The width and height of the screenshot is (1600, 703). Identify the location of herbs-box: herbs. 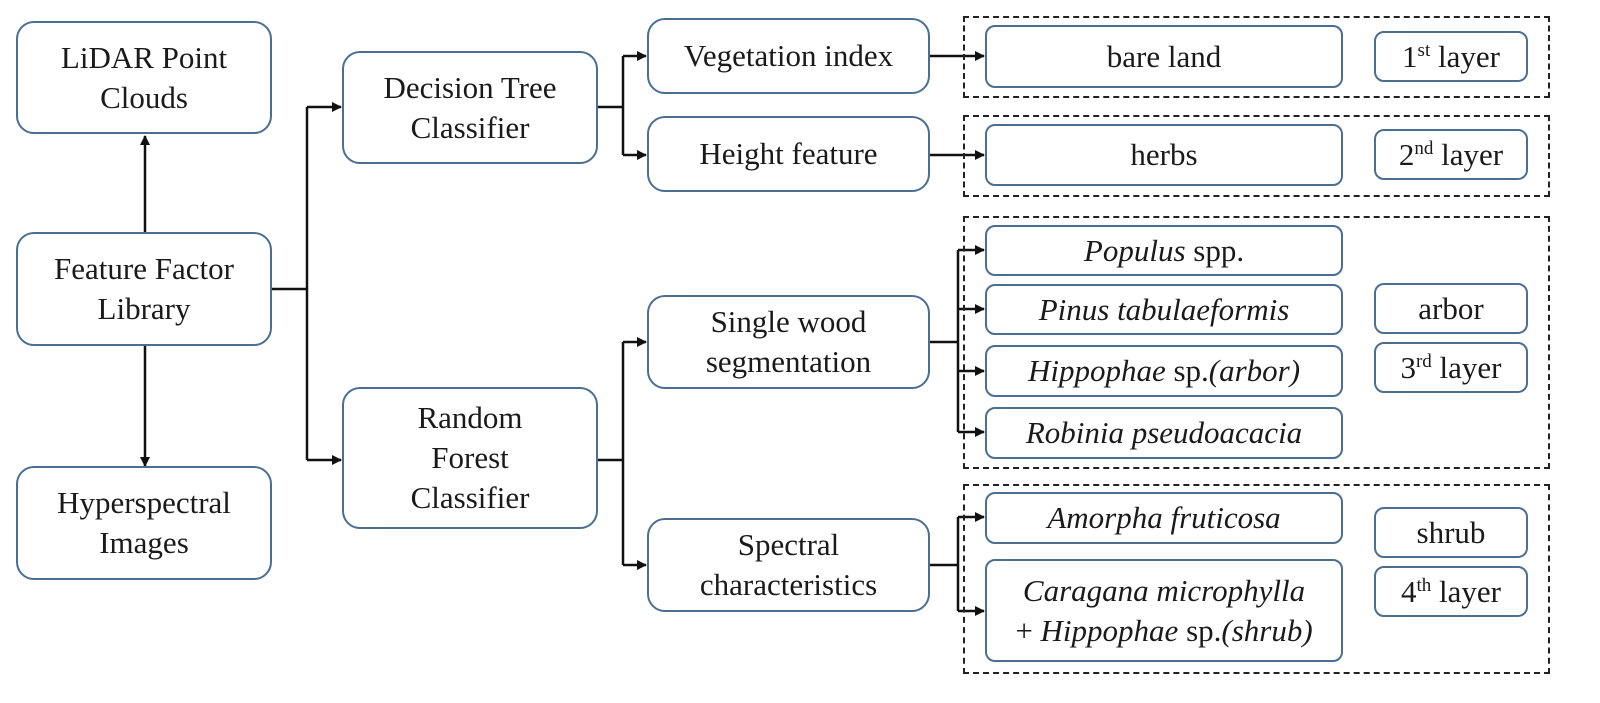
(1164, 155).